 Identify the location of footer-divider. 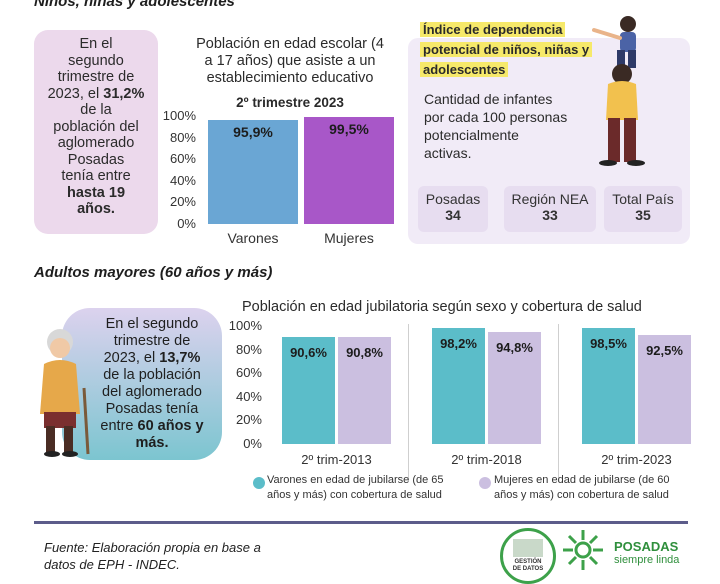
(361, 522).